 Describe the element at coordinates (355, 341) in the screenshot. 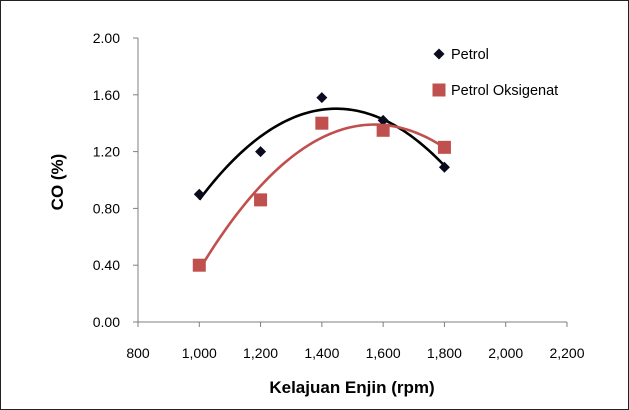

I see `x-ticks: 800 1,000 1,200 1,400 1,600 1,800 2,000 2,200` at that location.